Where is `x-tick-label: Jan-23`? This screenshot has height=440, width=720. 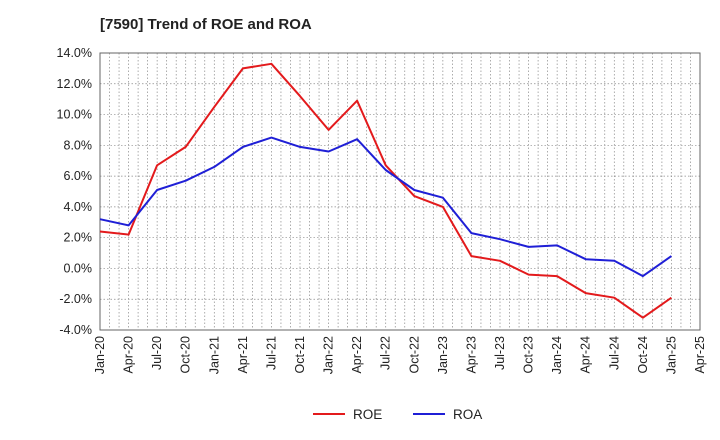 x-tick-label: Jan-23 is located at coordinates (443, 355).